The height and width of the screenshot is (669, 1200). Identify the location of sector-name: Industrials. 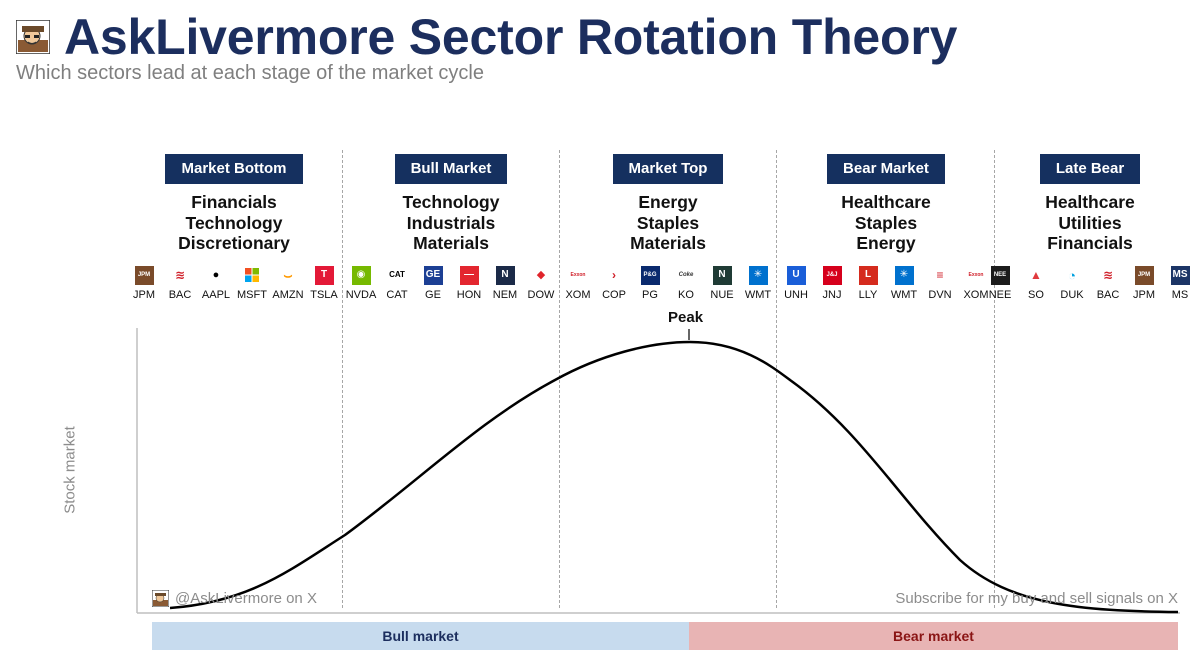
(451, 222).